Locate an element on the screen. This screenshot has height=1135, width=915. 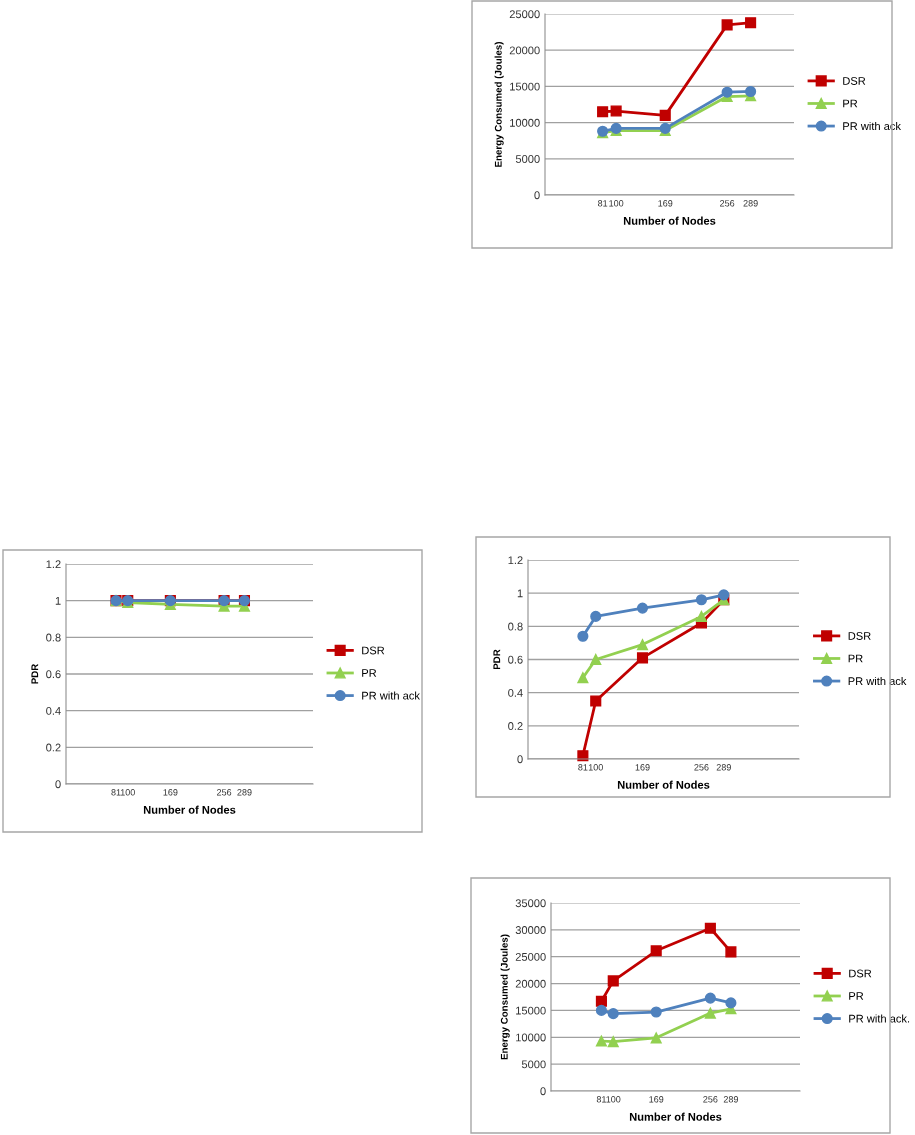
y-tick-label: 35000 is located at coordinates (530, 903).